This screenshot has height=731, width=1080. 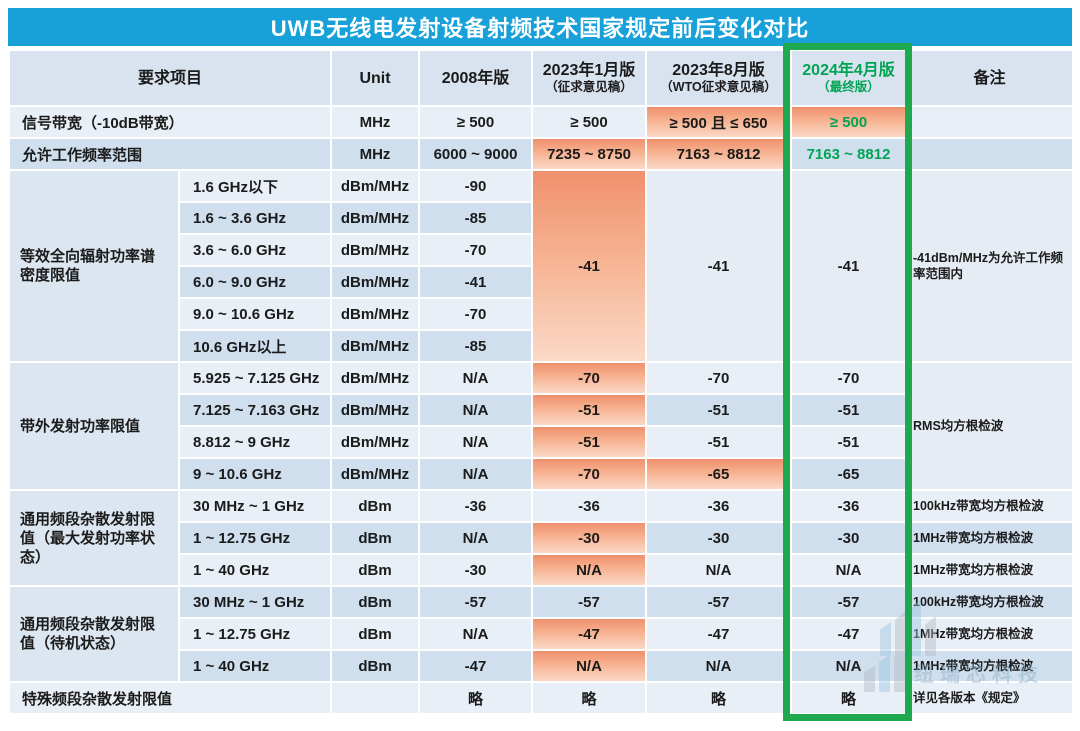 I want to click on cell-2308-changed: 7163 ~ 8812, so click(x=719, y=154).